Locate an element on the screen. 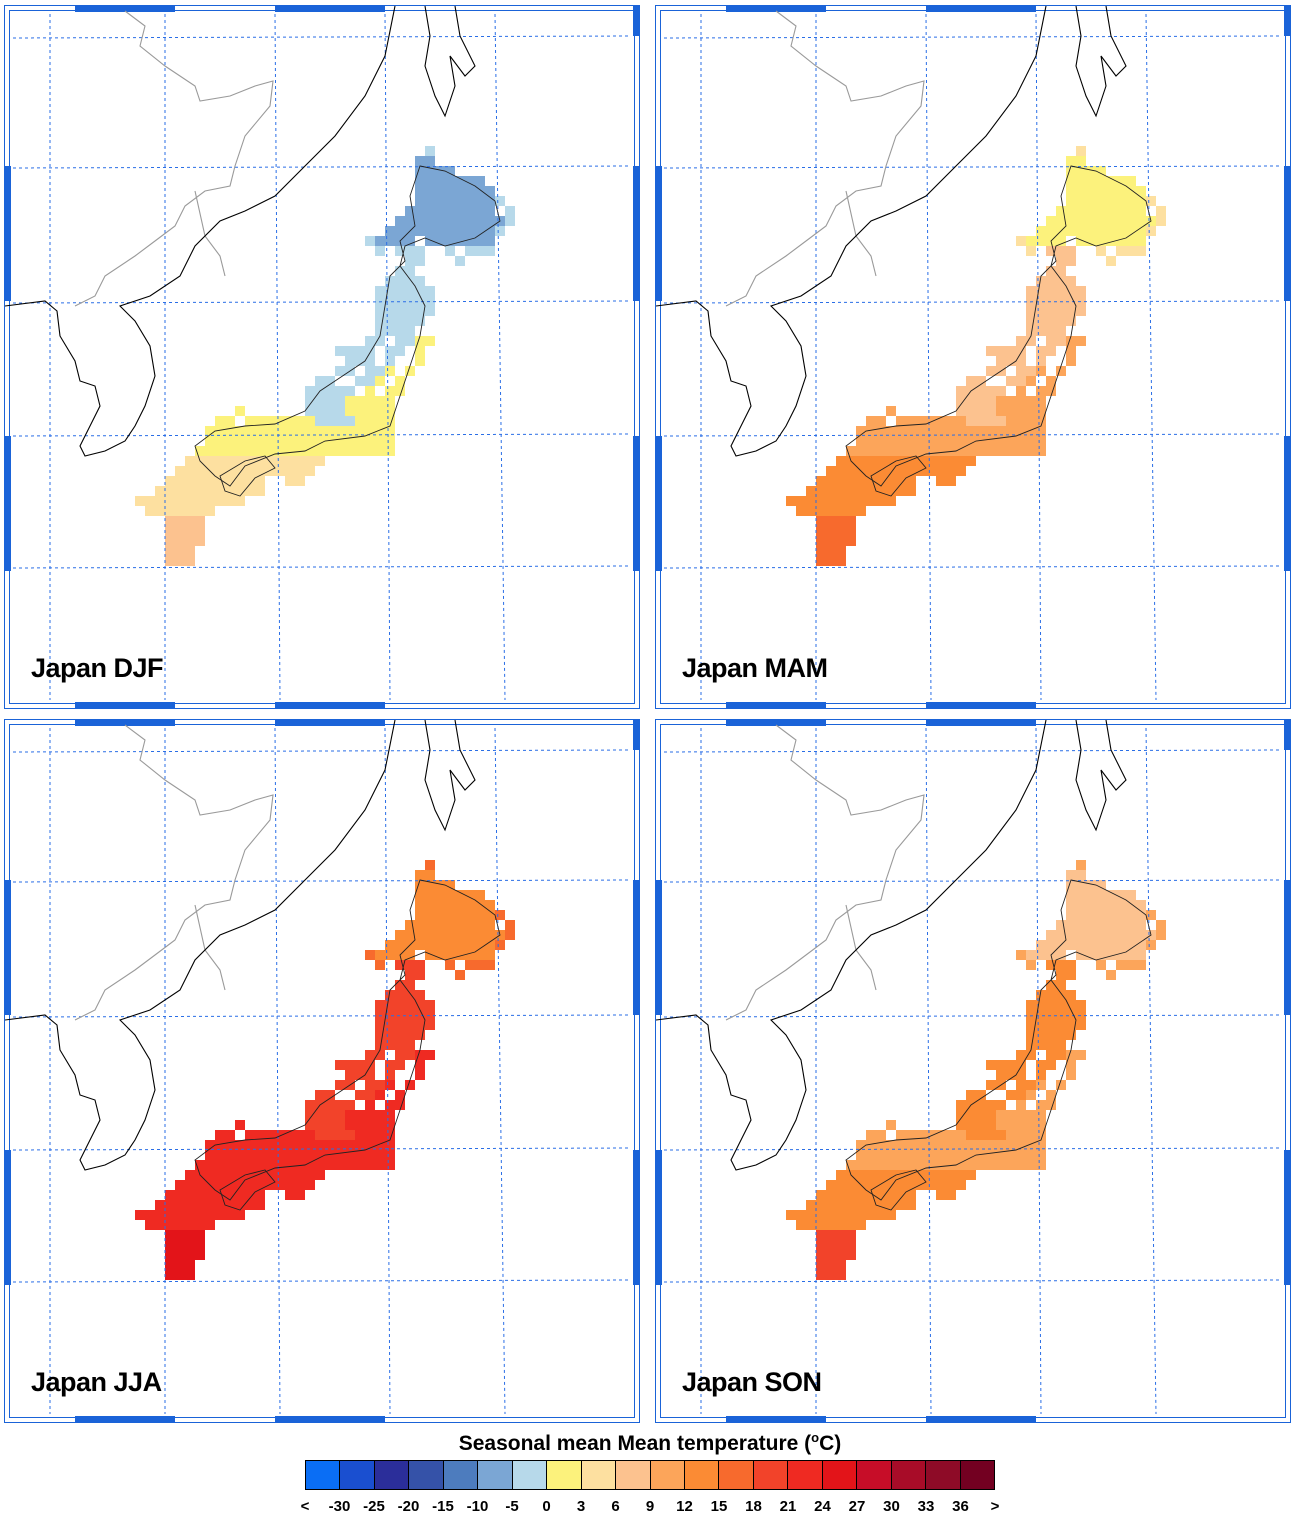 This screenshot has height=1518, width=1300. legend-tick-label: -10 is located at coordinates (477, 1506).